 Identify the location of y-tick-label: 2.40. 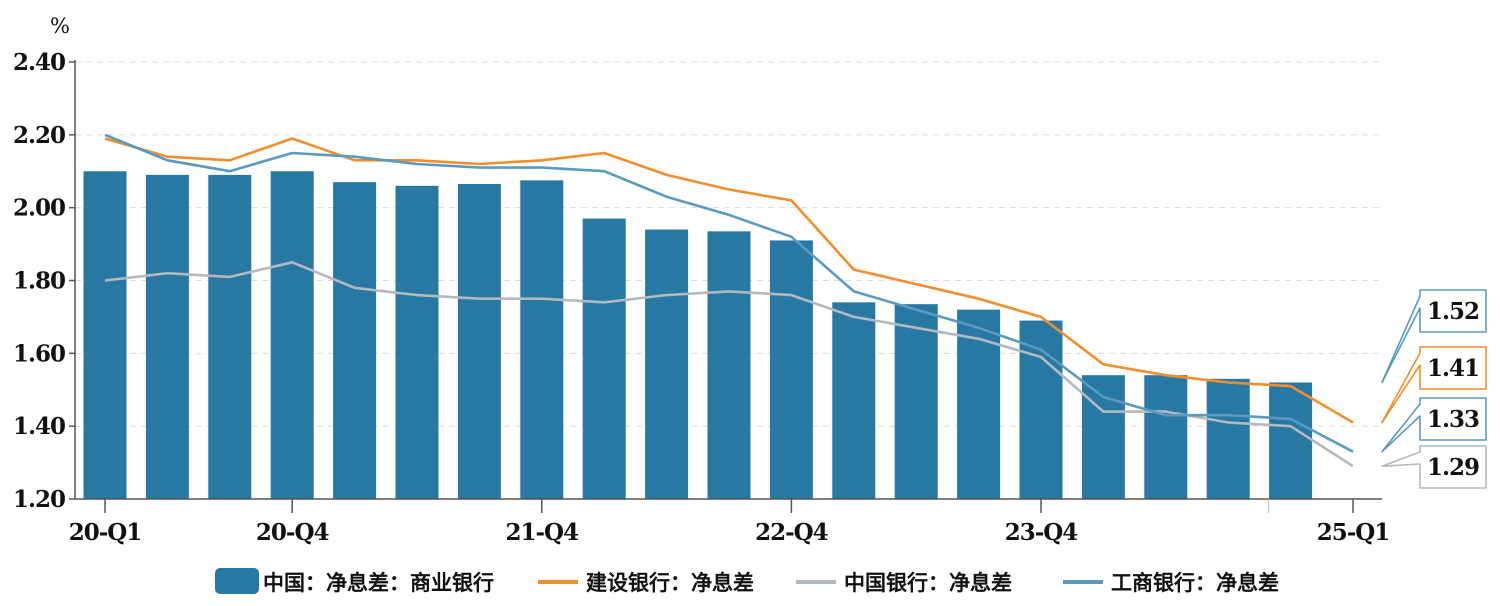
(39, 62).